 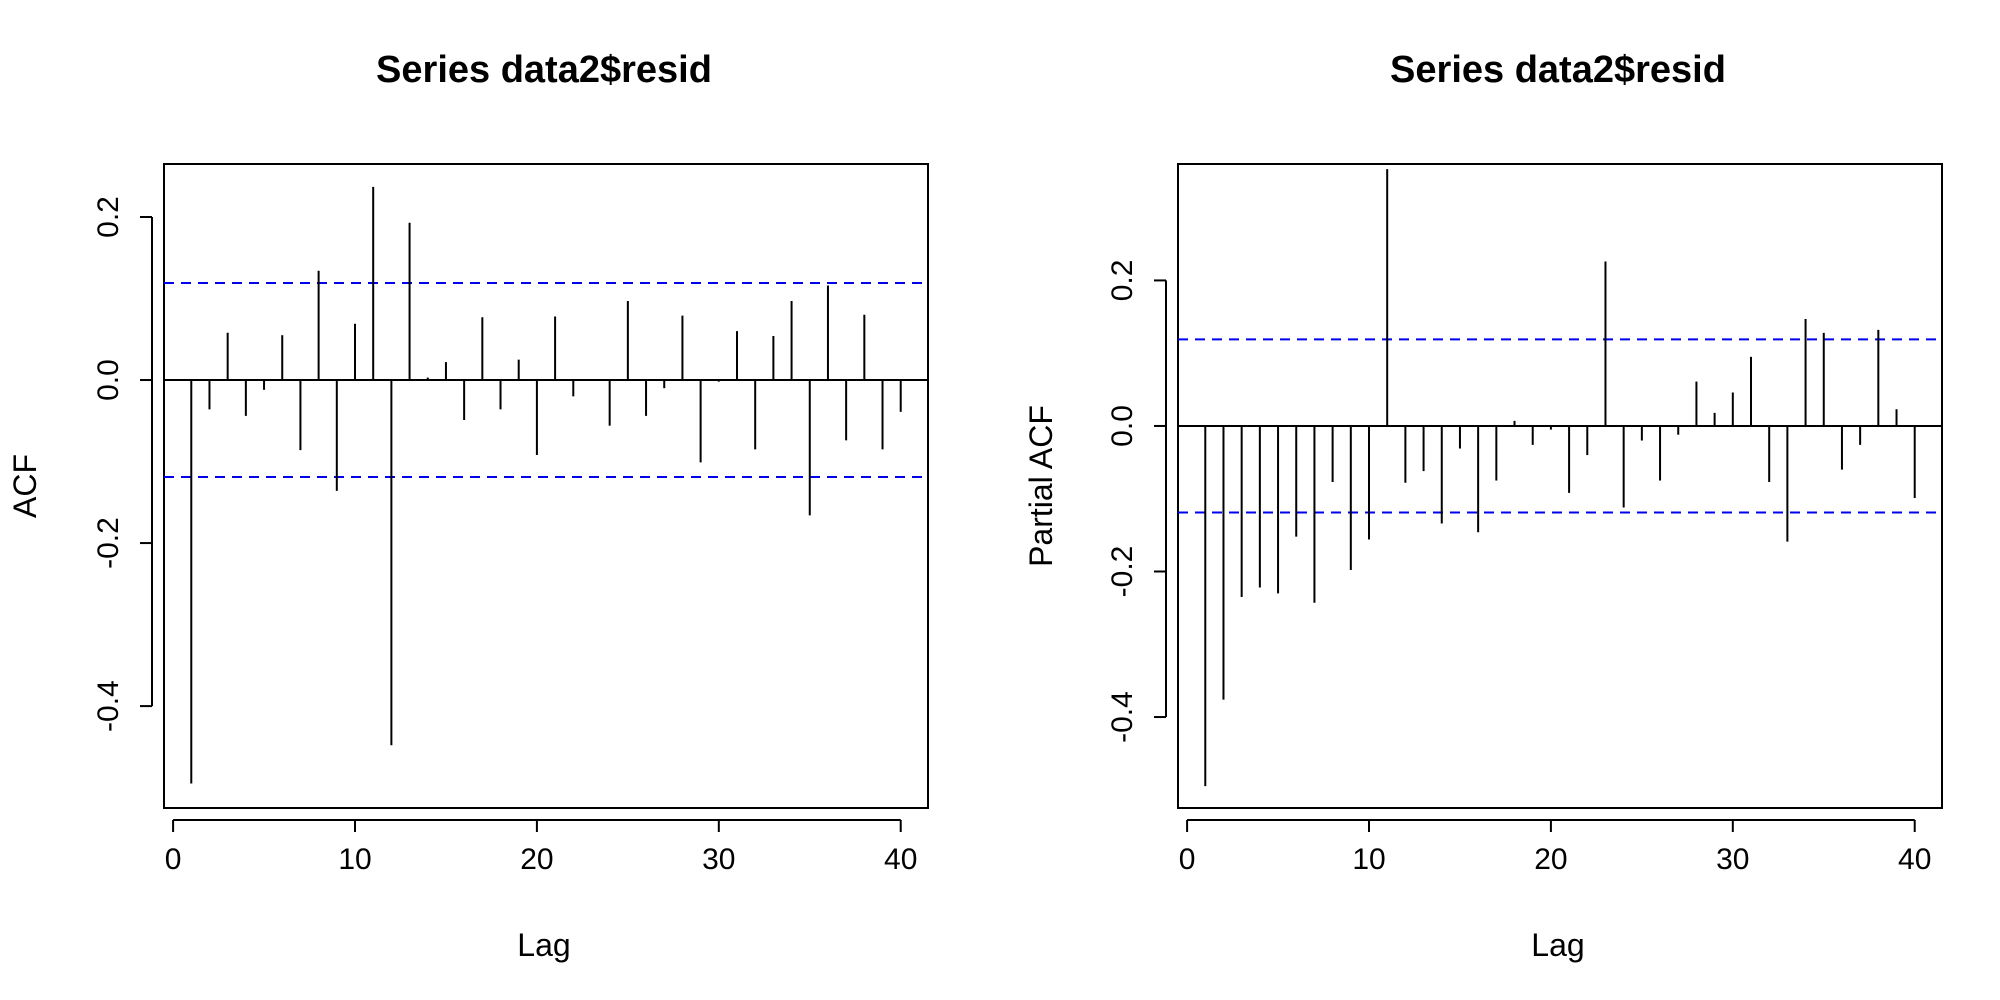 I want to click on pacf-x-tick-label: 20, so click(x=1550, y=859).